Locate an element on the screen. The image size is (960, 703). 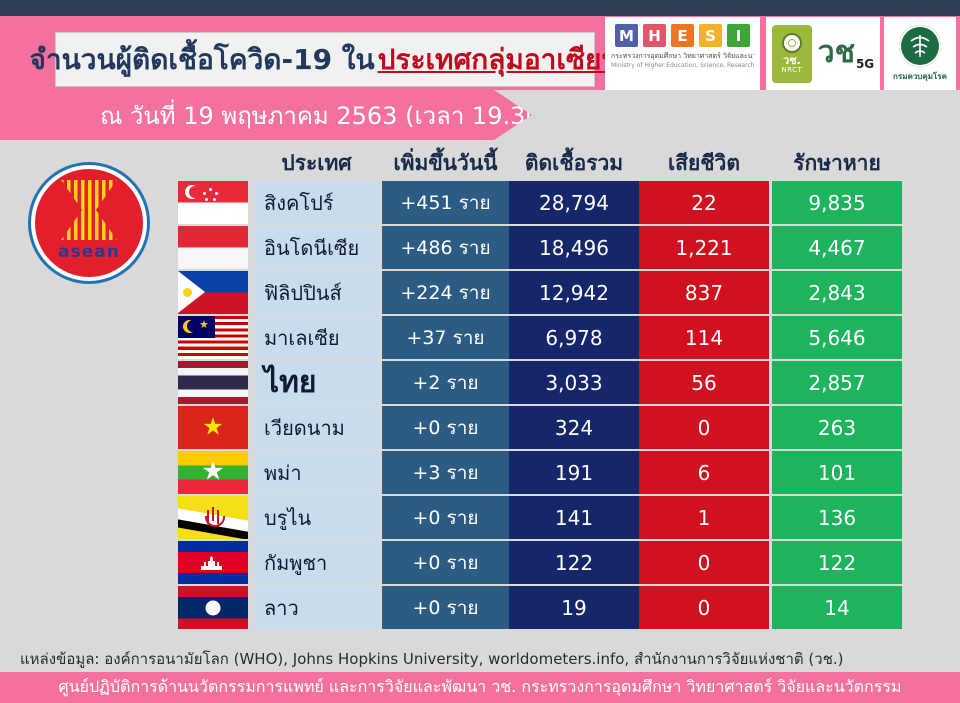
recovered: 263 is located at coordinates (837, 427).